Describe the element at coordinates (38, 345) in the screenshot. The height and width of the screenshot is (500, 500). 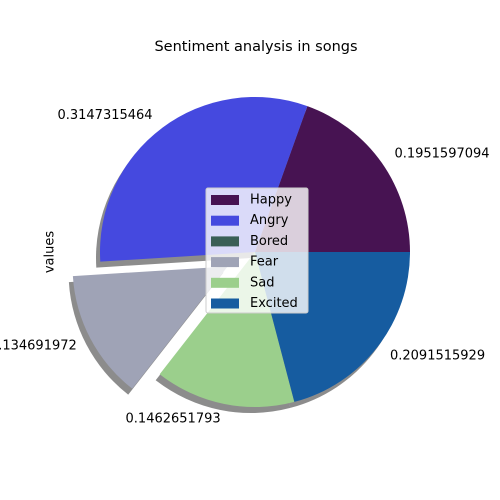
I see `data-label: 0.134691972` at that location.